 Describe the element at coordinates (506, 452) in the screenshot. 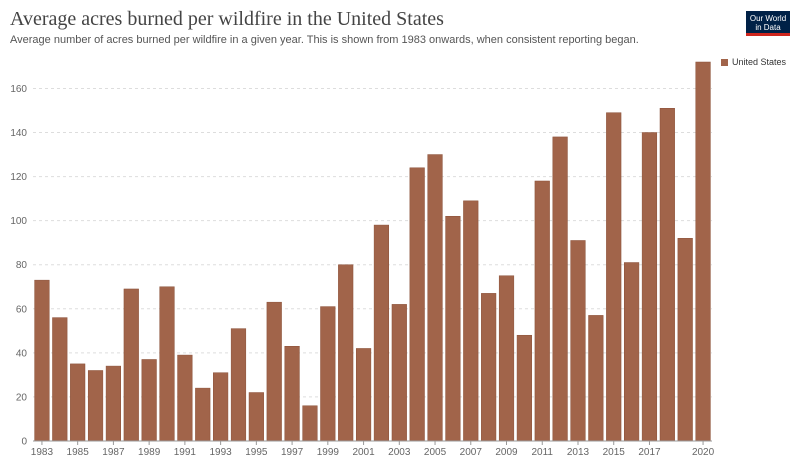

I see `x-tick-label: 2009` at that location.